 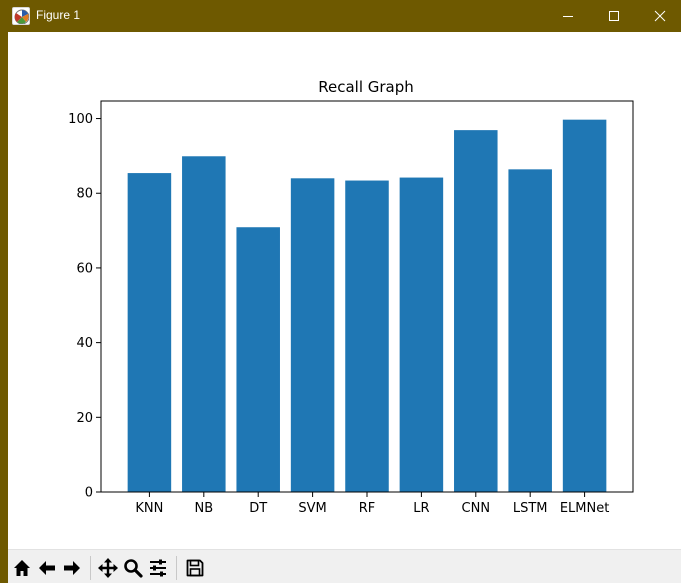 What do you see at coordinates (149, 508) in the screenshot?
I see `x-tick-label: KNN` at bounding box center [149, 508].